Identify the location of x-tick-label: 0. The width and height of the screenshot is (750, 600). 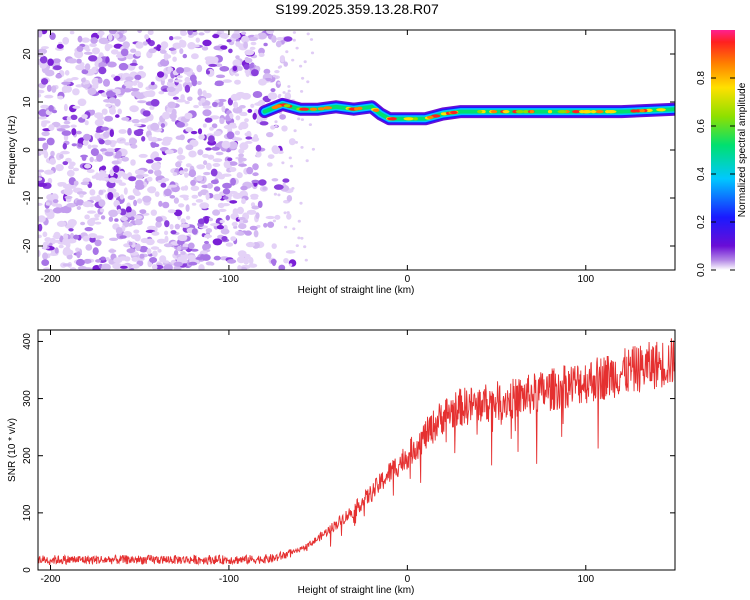
(408, 579).